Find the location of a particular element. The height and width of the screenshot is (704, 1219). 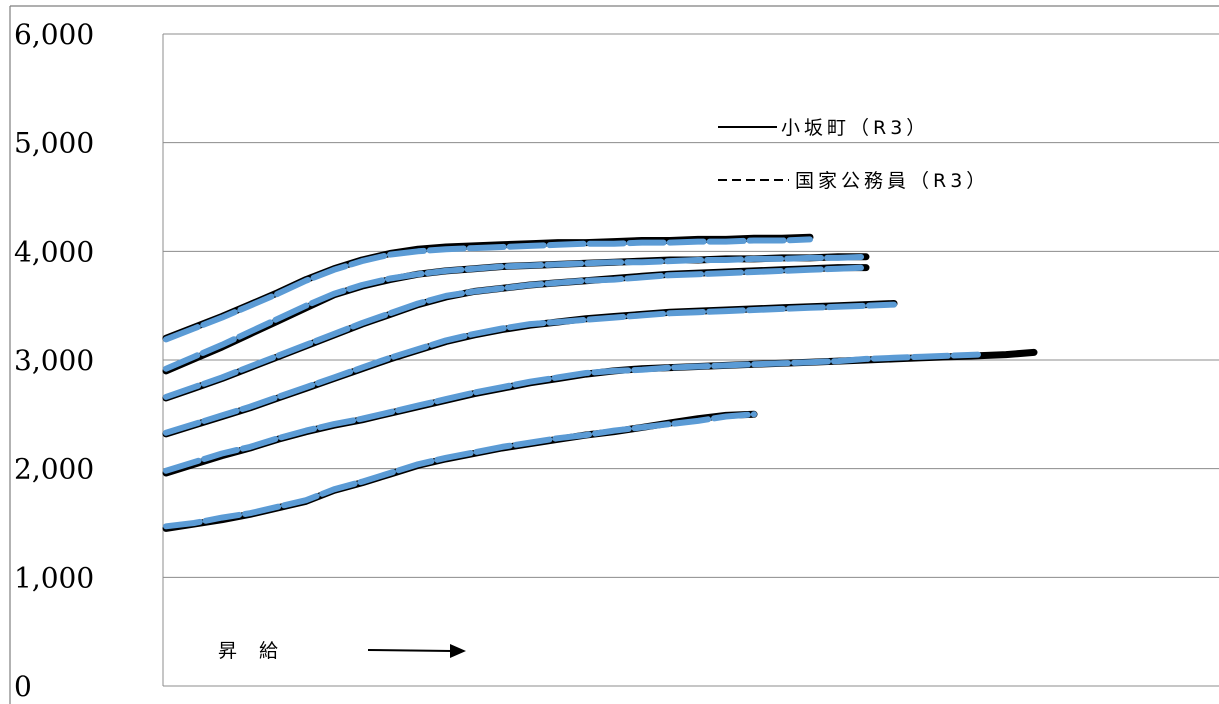

y-tick-label: 1,000 is located at coordinates (54, 577).